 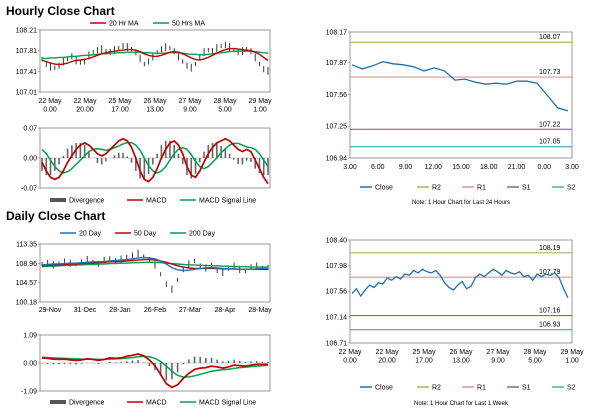 I want to click on daily-right-x-tick: 28 May 5.00, so click(x=535, y=357).